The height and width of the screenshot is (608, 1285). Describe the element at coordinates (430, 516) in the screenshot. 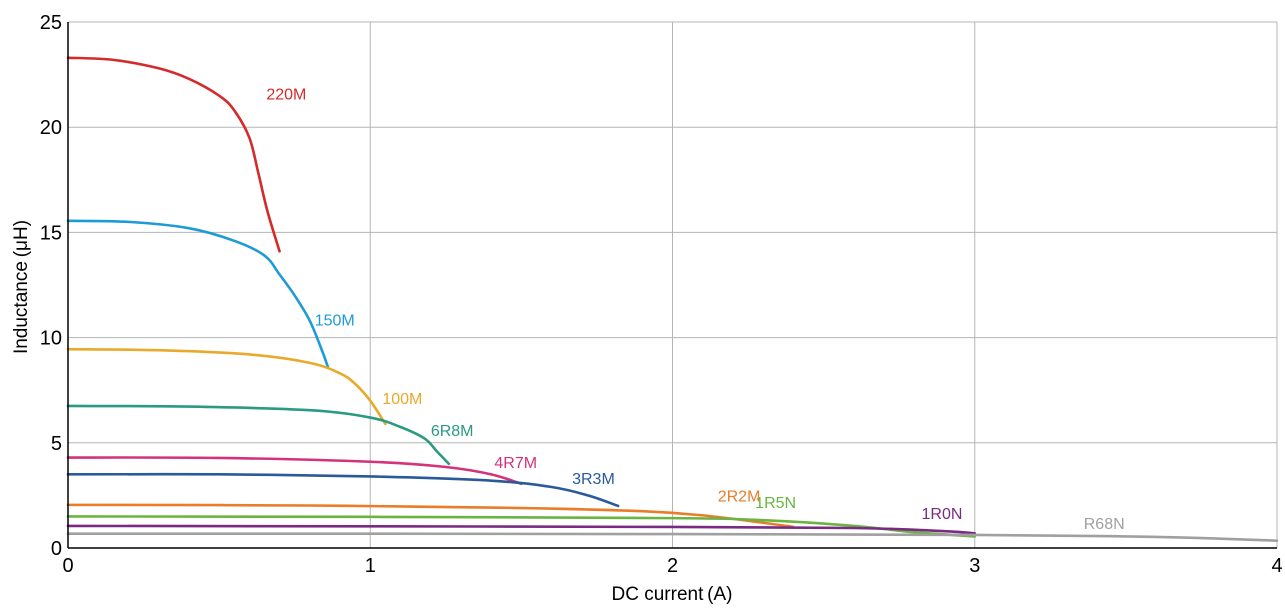

I see `series-line-2r2m` at that location.